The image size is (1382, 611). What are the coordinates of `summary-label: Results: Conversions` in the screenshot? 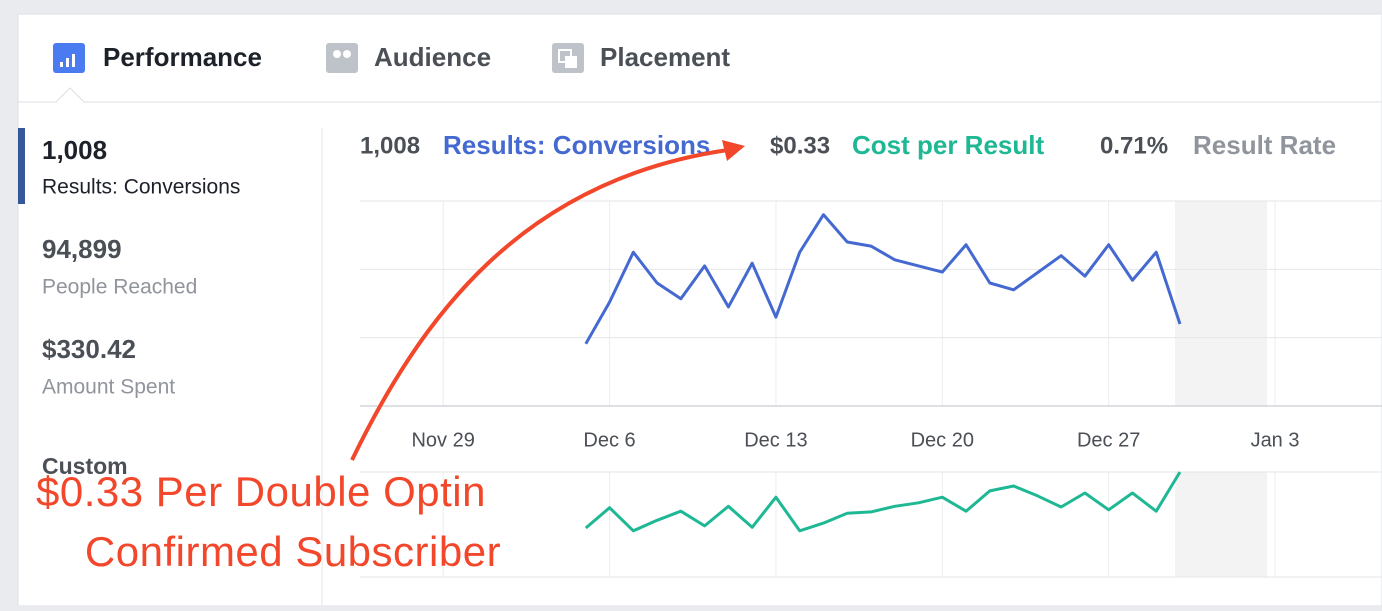 It's located at (576, 145).